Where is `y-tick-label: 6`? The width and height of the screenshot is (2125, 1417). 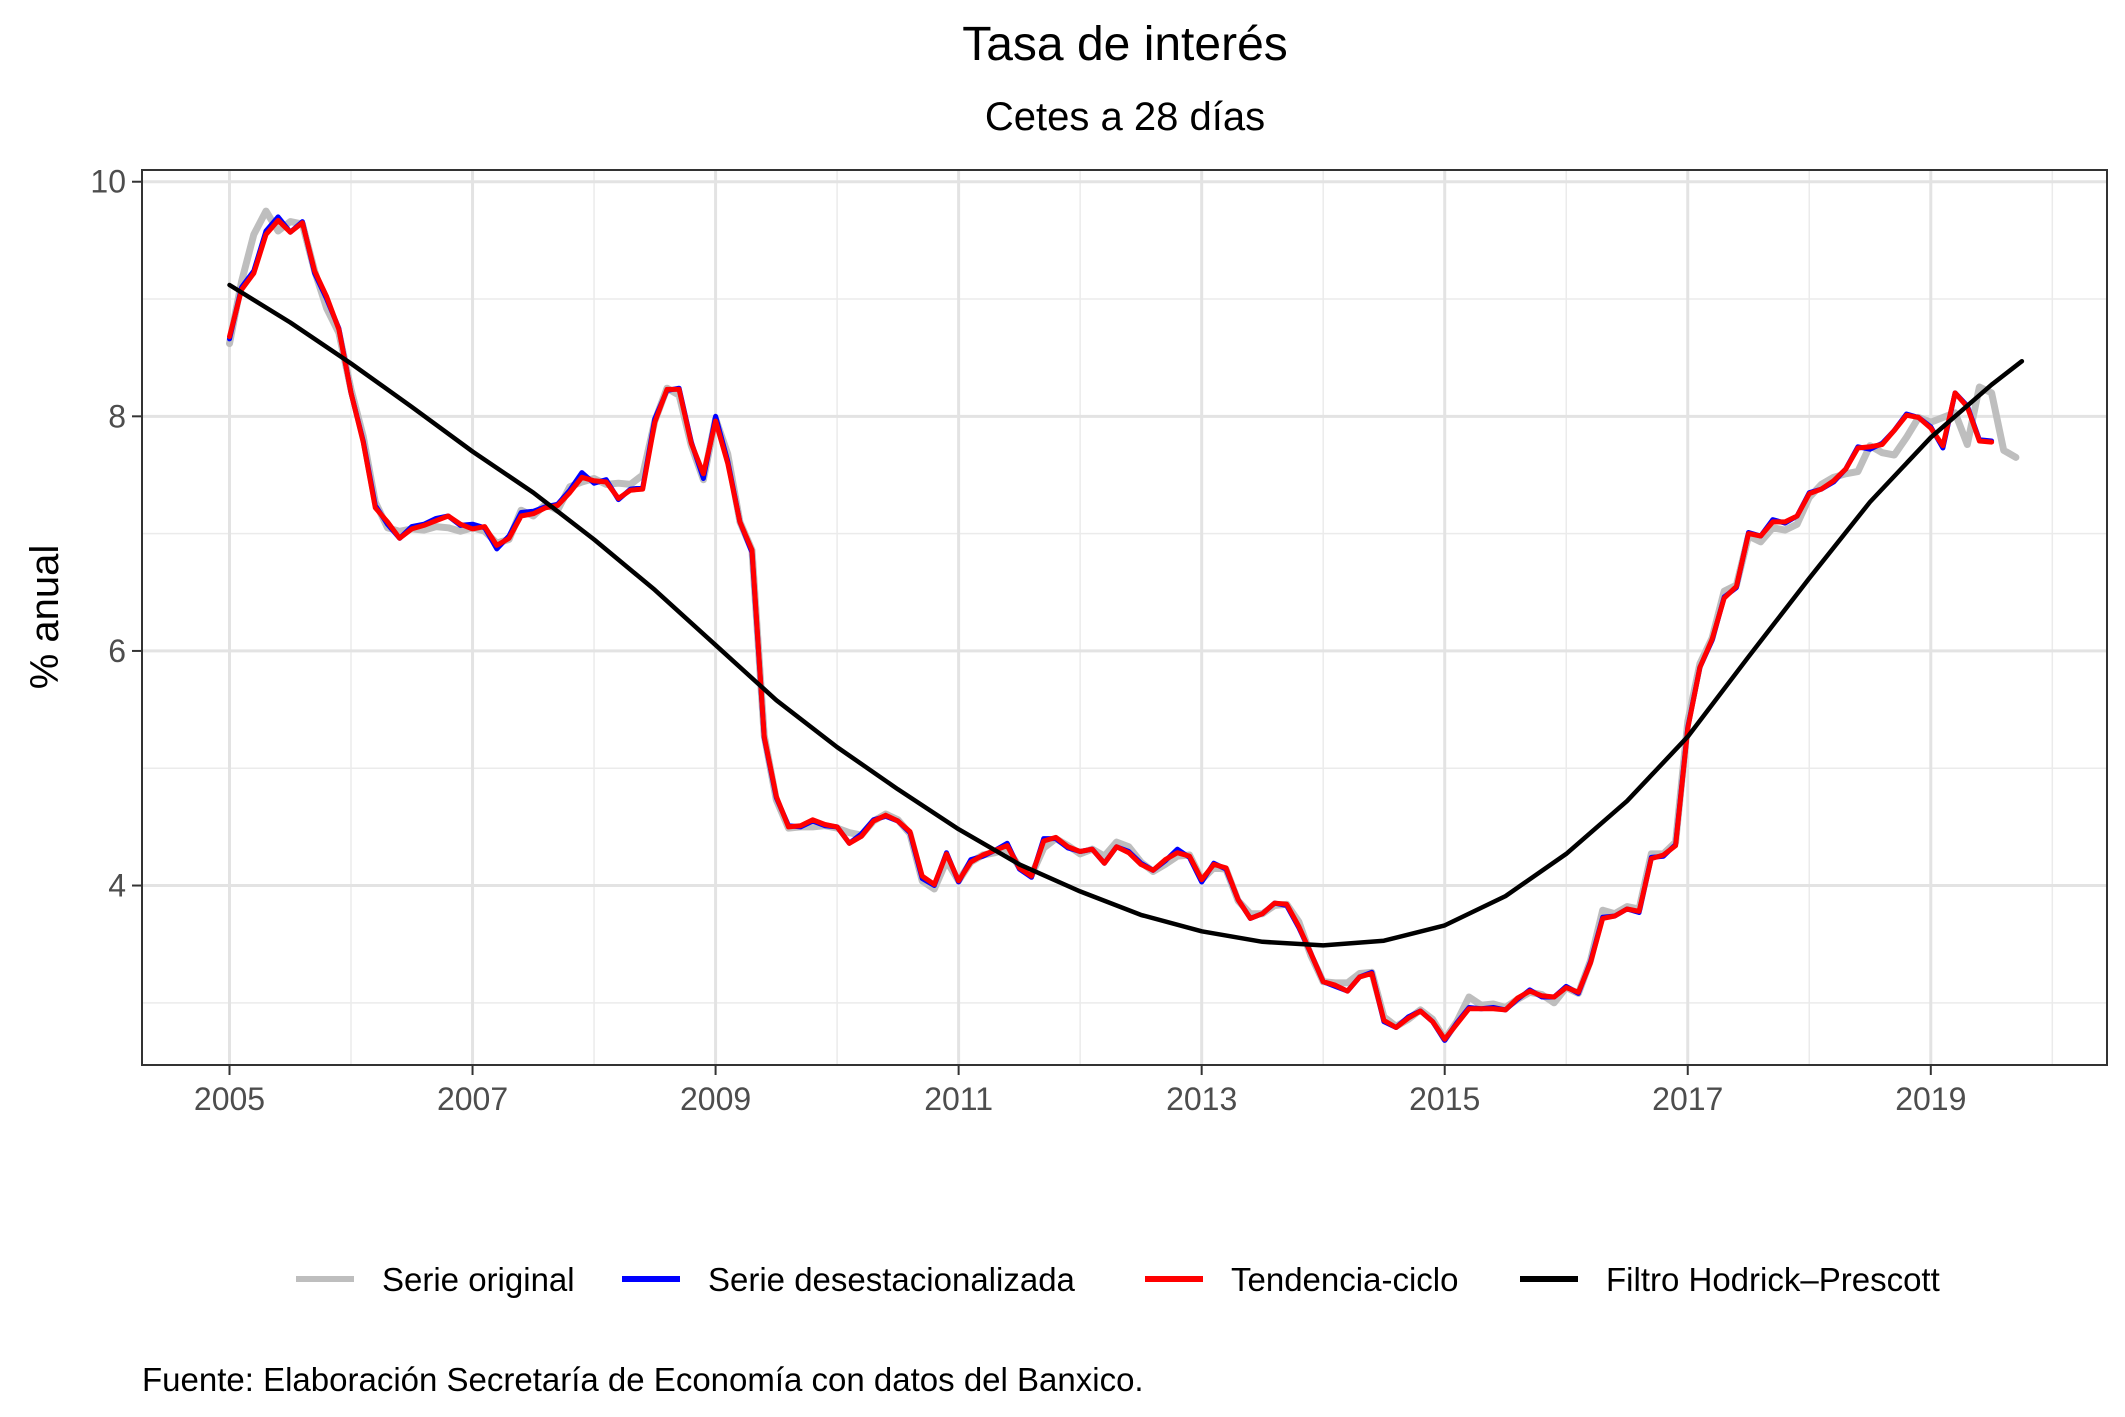 y-tick-label: 6 is located at coordinates (117, 651).